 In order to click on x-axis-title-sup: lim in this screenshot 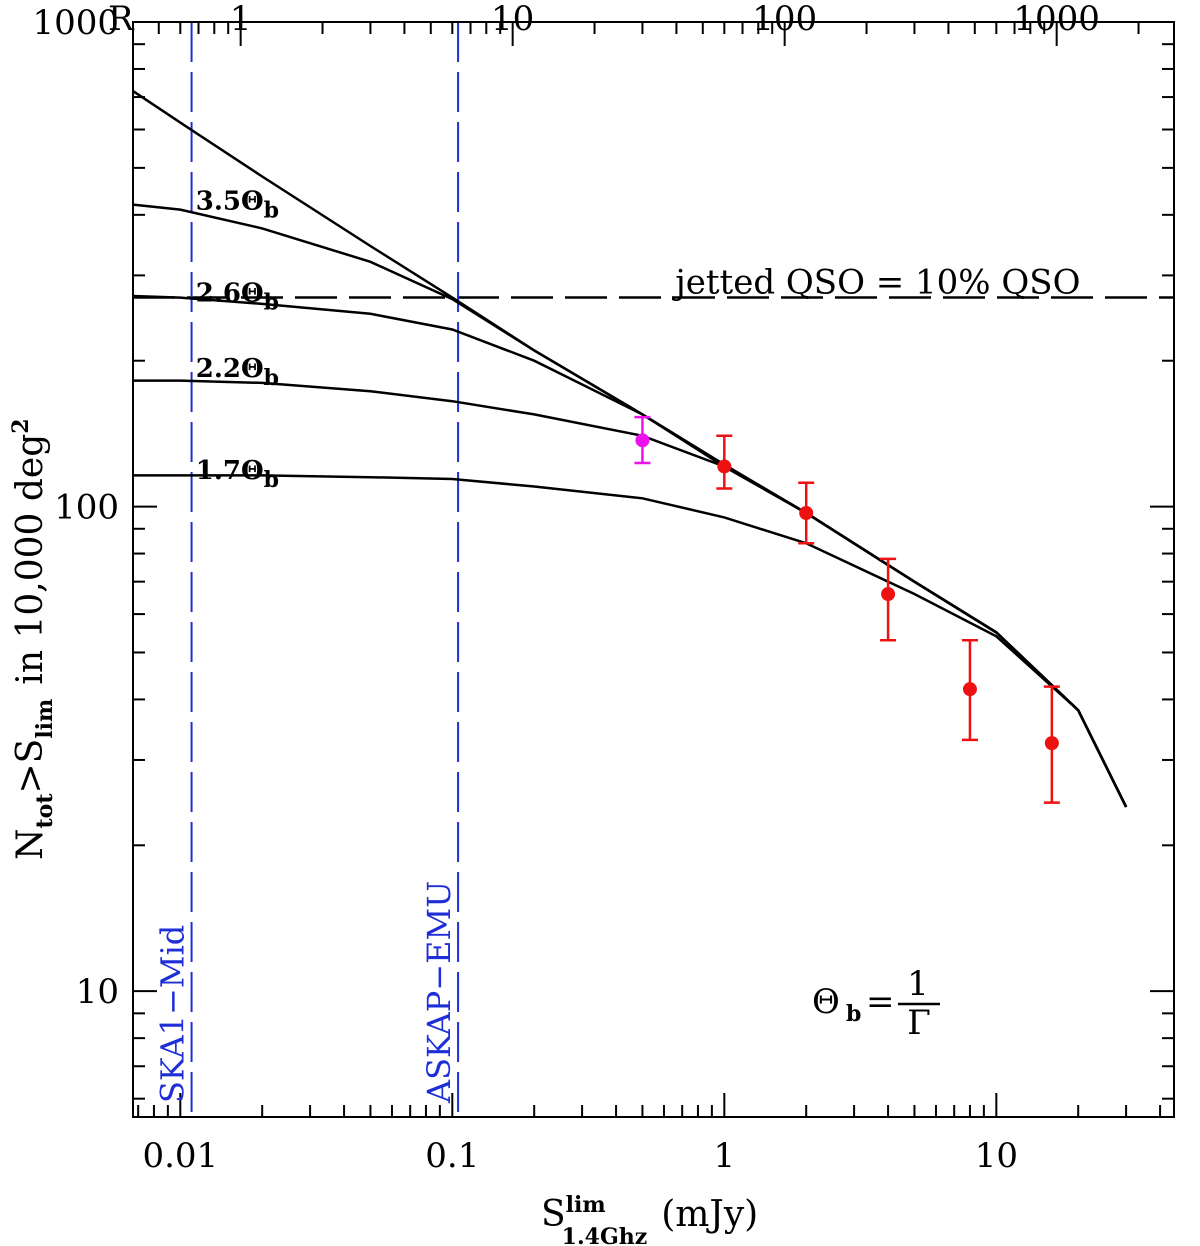, I will do `click(586, 1205)`.